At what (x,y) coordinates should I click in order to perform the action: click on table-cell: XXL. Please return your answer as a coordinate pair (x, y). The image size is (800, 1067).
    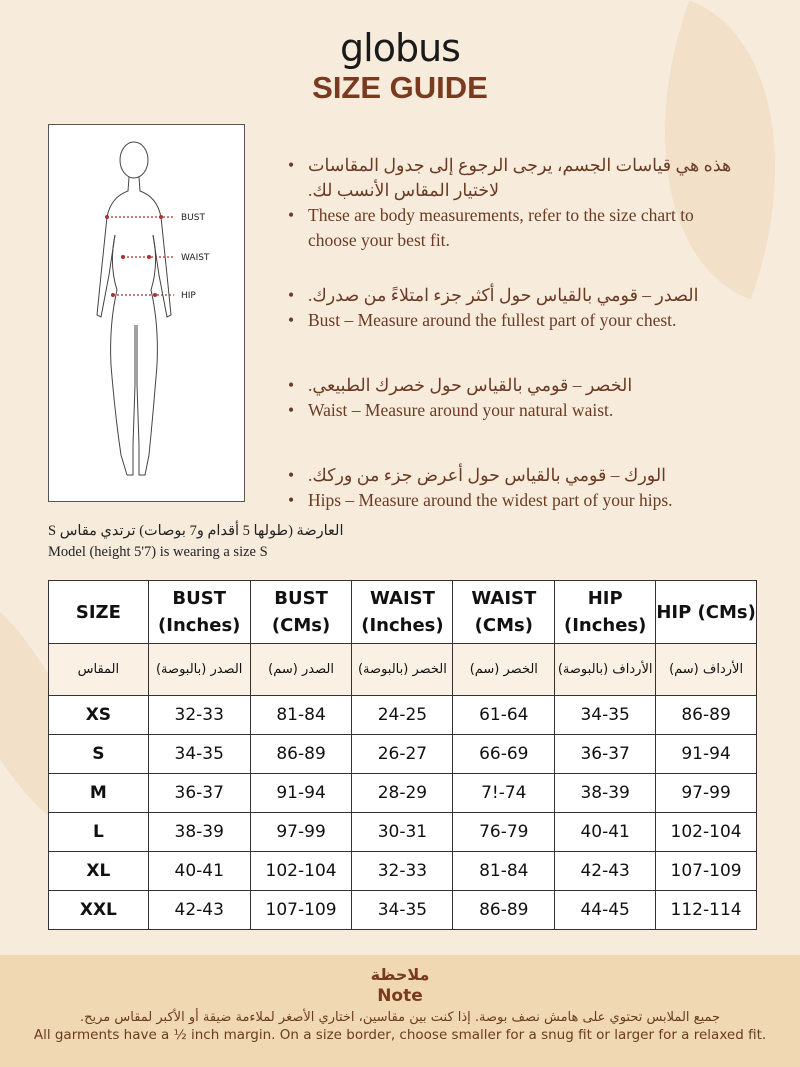
    Looking at the image, I should click on (98, 910).